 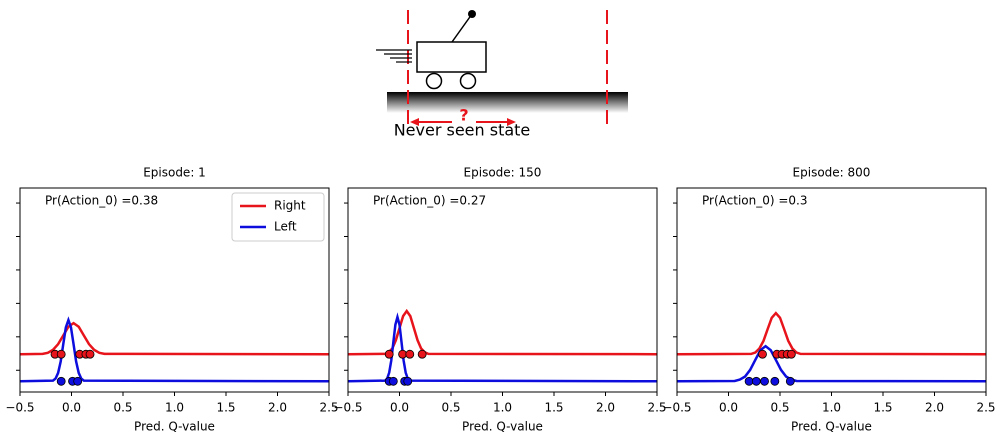 I want to click on annotation: Pr(Action_0) =0.27, so click(x=429, y=201).